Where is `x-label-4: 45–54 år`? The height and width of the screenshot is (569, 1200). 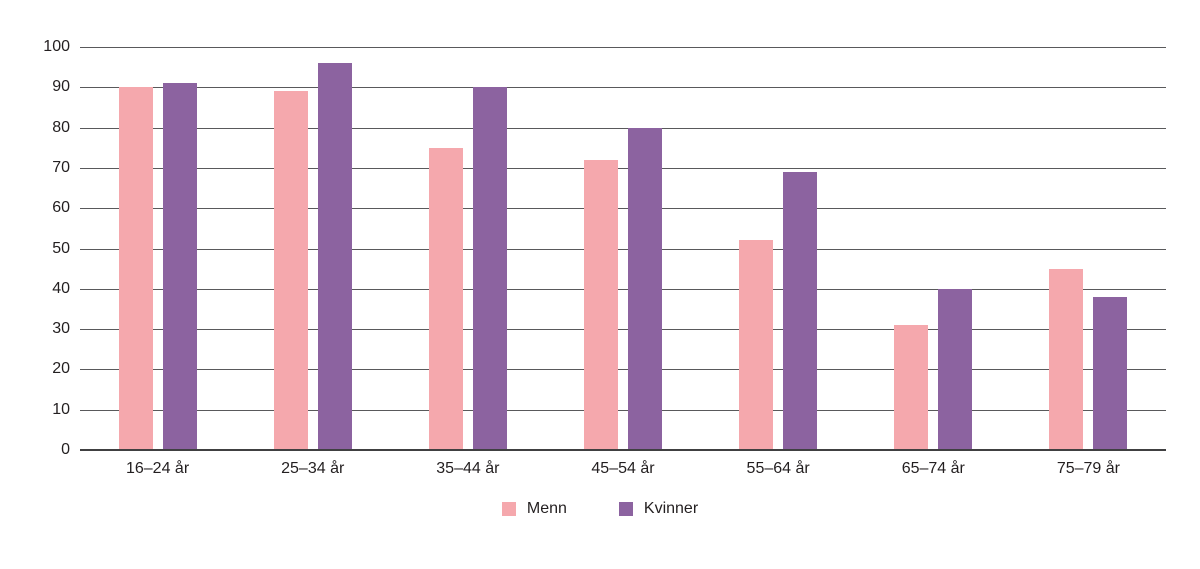 x-label-4: 45–54 år is located at coordinates (623, 468).